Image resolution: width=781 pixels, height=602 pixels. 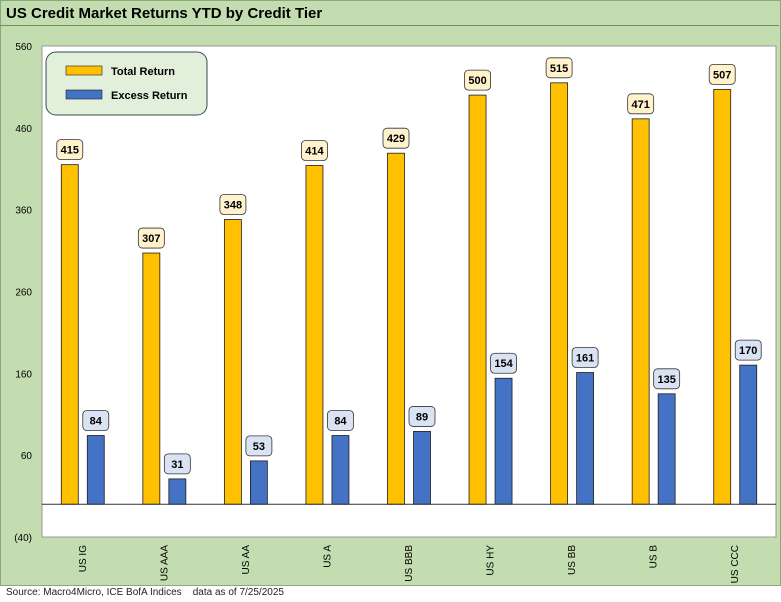 I want to click on legend-label: Total Return, so click(x=143, y=72).